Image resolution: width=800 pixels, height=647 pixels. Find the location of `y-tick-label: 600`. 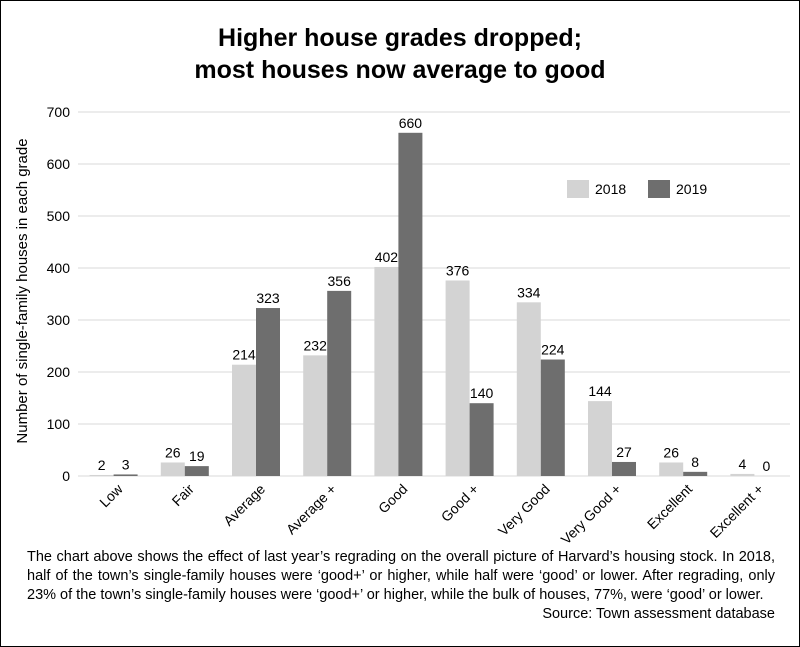

y-tick-label: 600 is located at coordinates (59, 164).